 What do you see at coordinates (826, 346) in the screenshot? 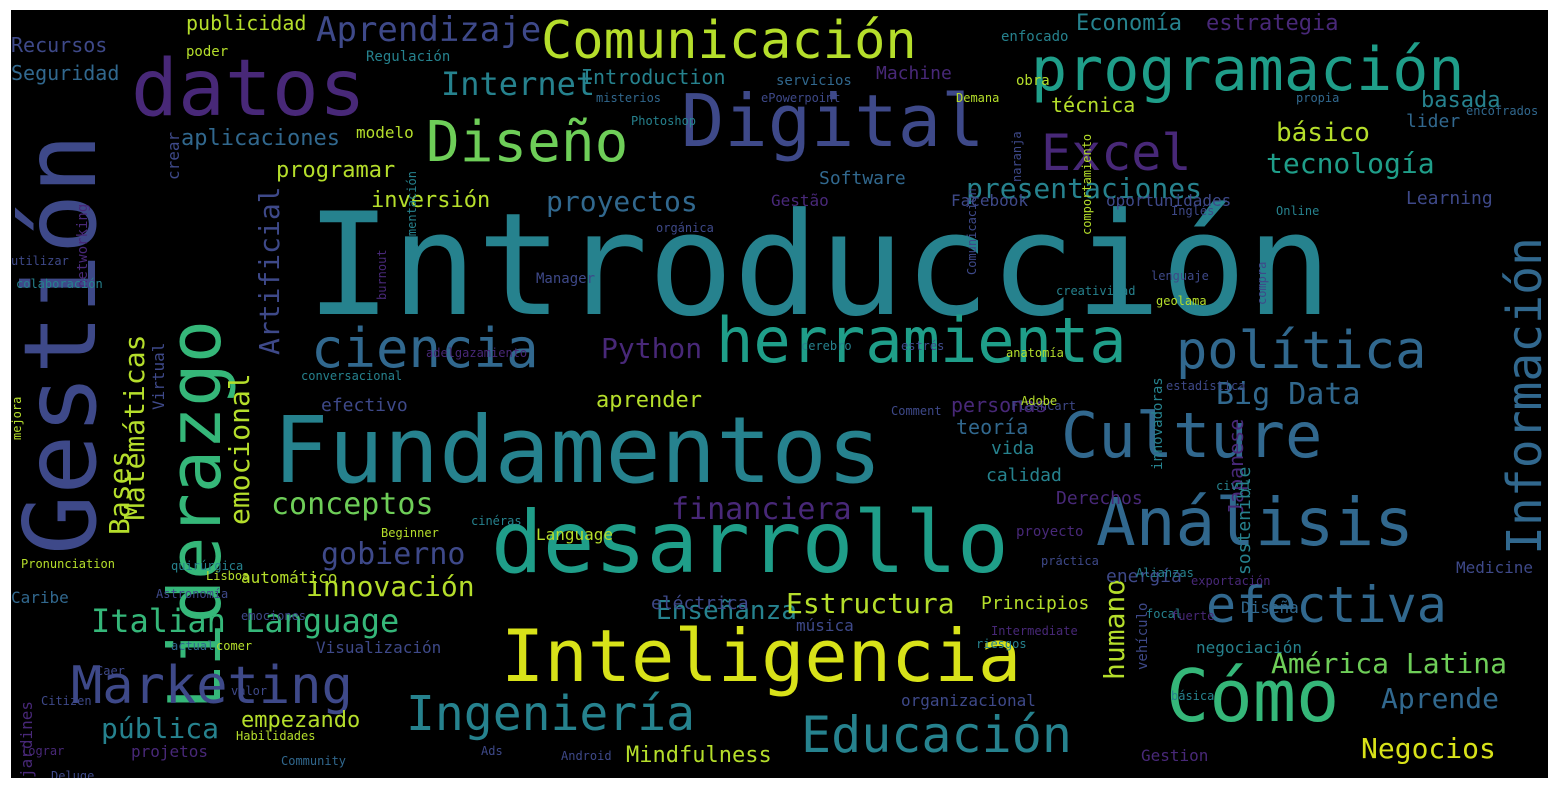
I see `word-cloud-word: cerebro` at bounding box center [826, 346].